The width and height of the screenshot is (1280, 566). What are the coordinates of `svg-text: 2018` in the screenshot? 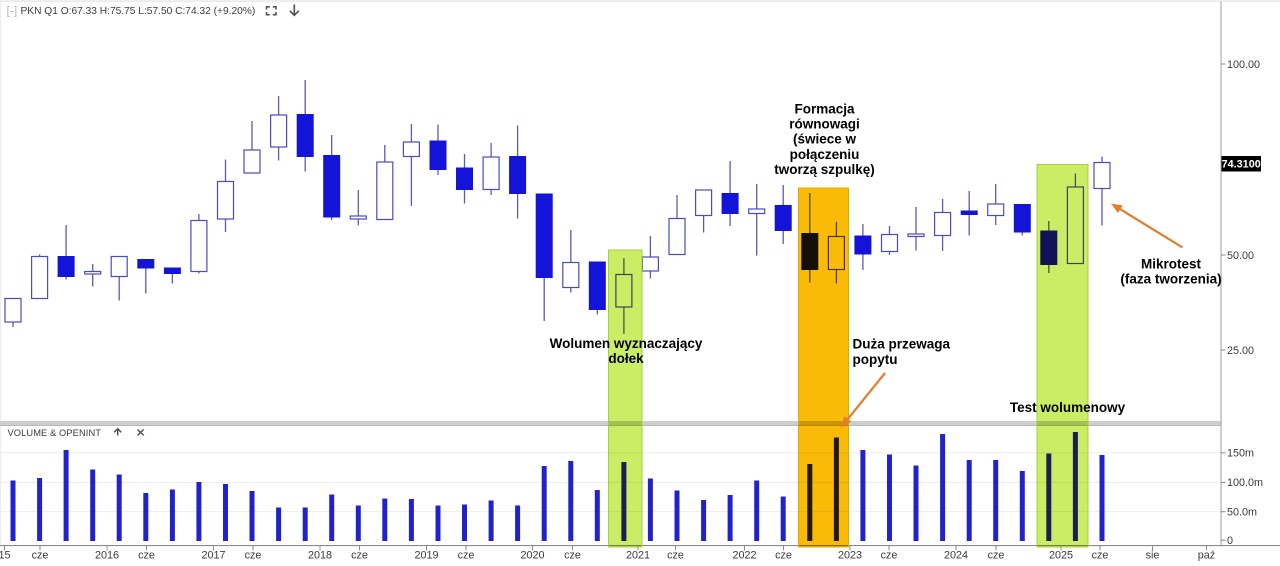 It's located at (320, 556).